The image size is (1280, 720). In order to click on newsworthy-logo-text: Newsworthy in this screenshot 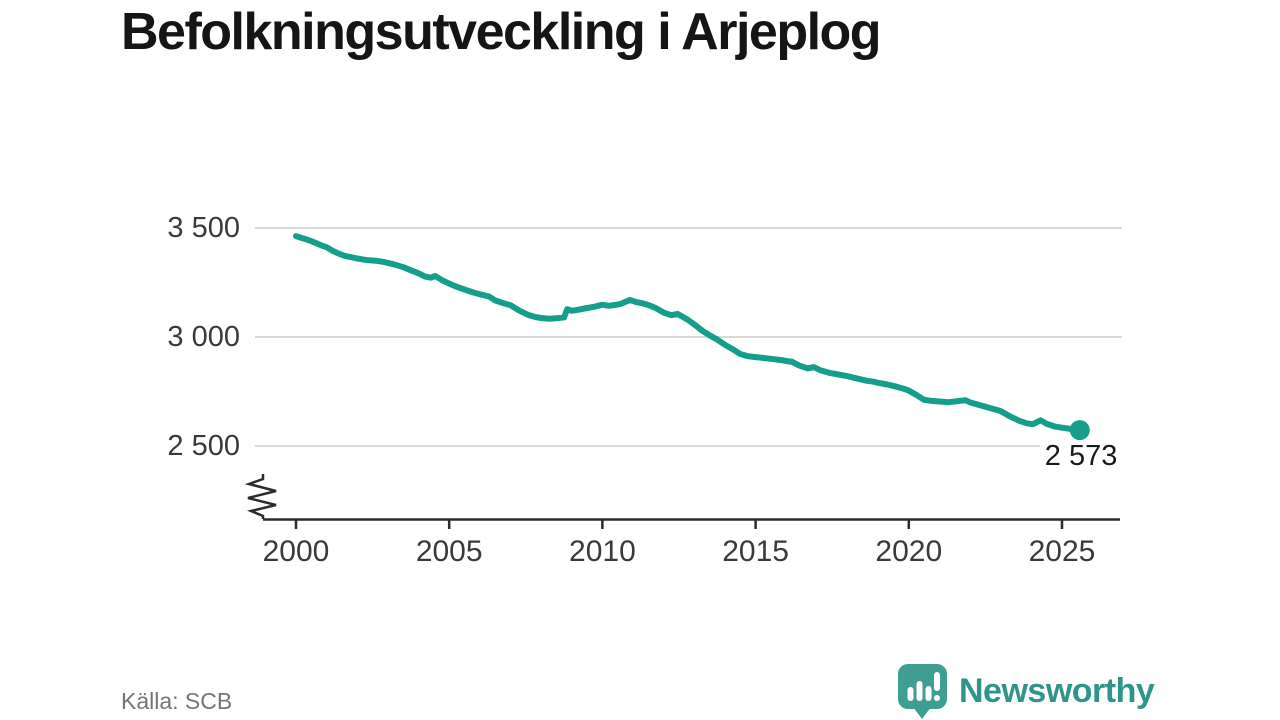, I will do `click(1057, 691)`.